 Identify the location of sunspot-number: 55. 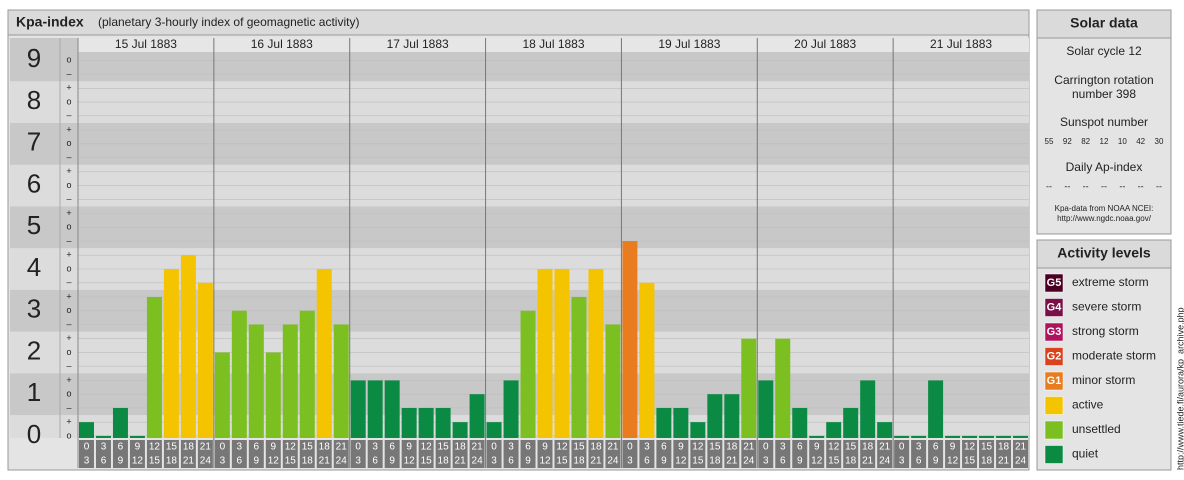
(1049, 141).